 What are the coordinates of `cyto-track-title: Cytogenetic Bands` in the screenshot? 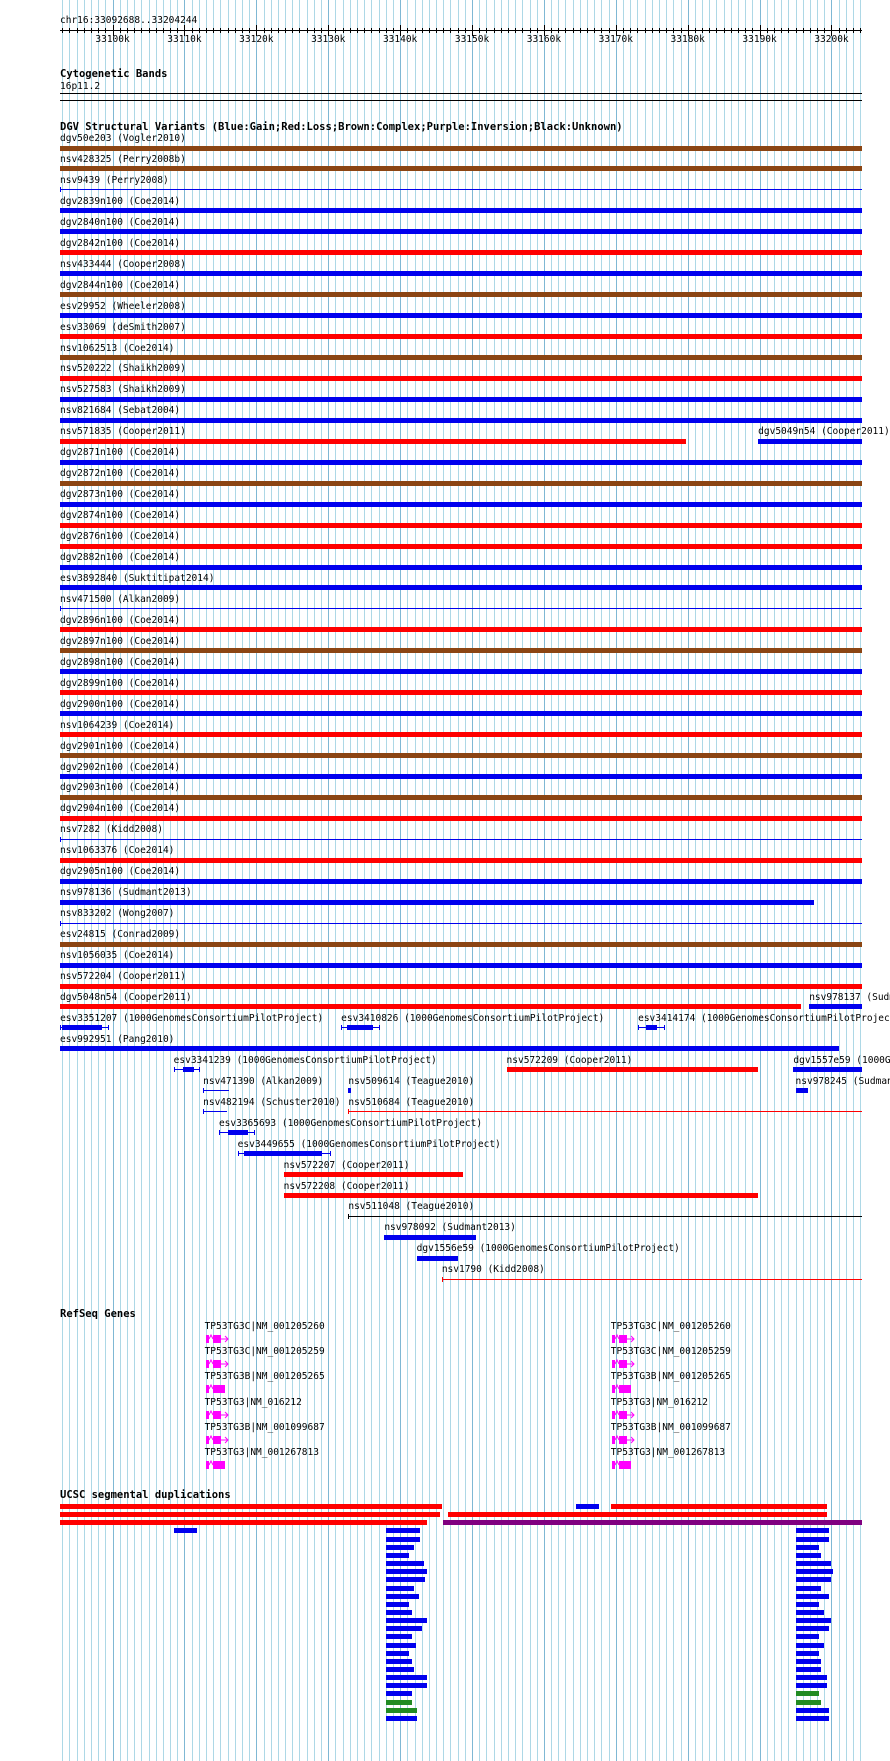 It's located at (114, 74).